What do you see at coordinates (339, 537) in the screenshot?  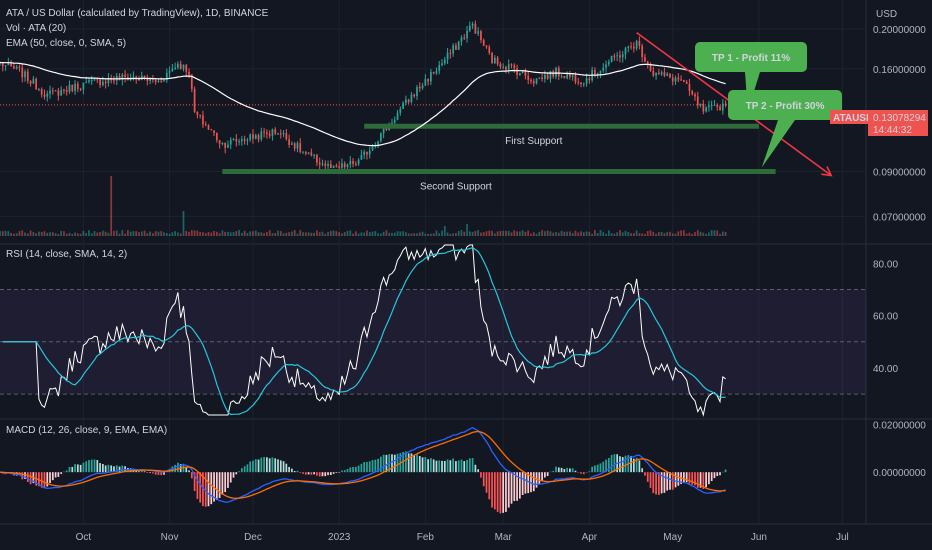 I see `time-tick-label: 2023` at bounding box center [339, 537].